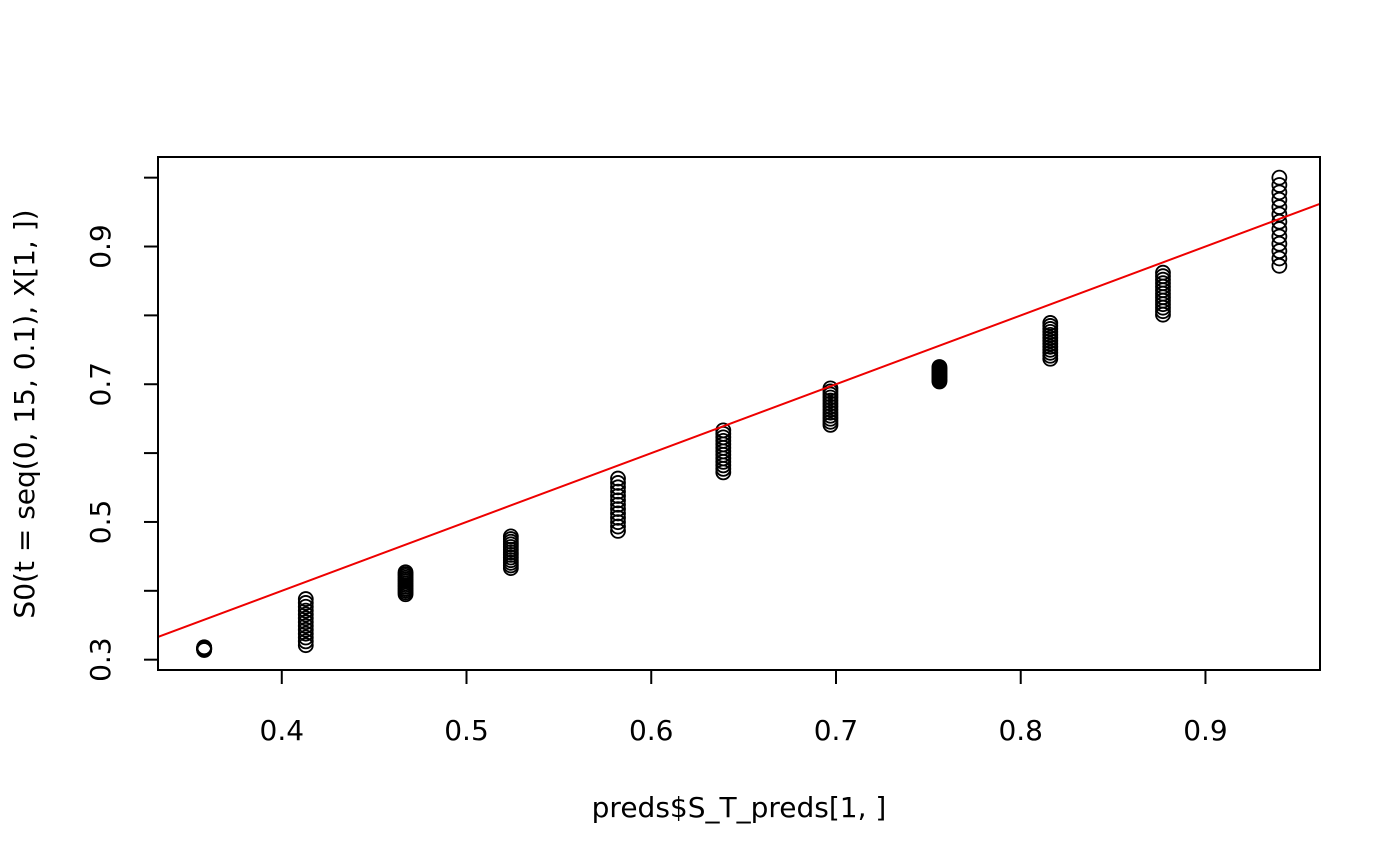 The image size is (1400, 866). What do you see at coordinates (24, 413) in the screenshot?
I see `y-axis-title: S0(t = seq(0, 15, 0.1), X[1, ])` at bounding box center [24, 413].